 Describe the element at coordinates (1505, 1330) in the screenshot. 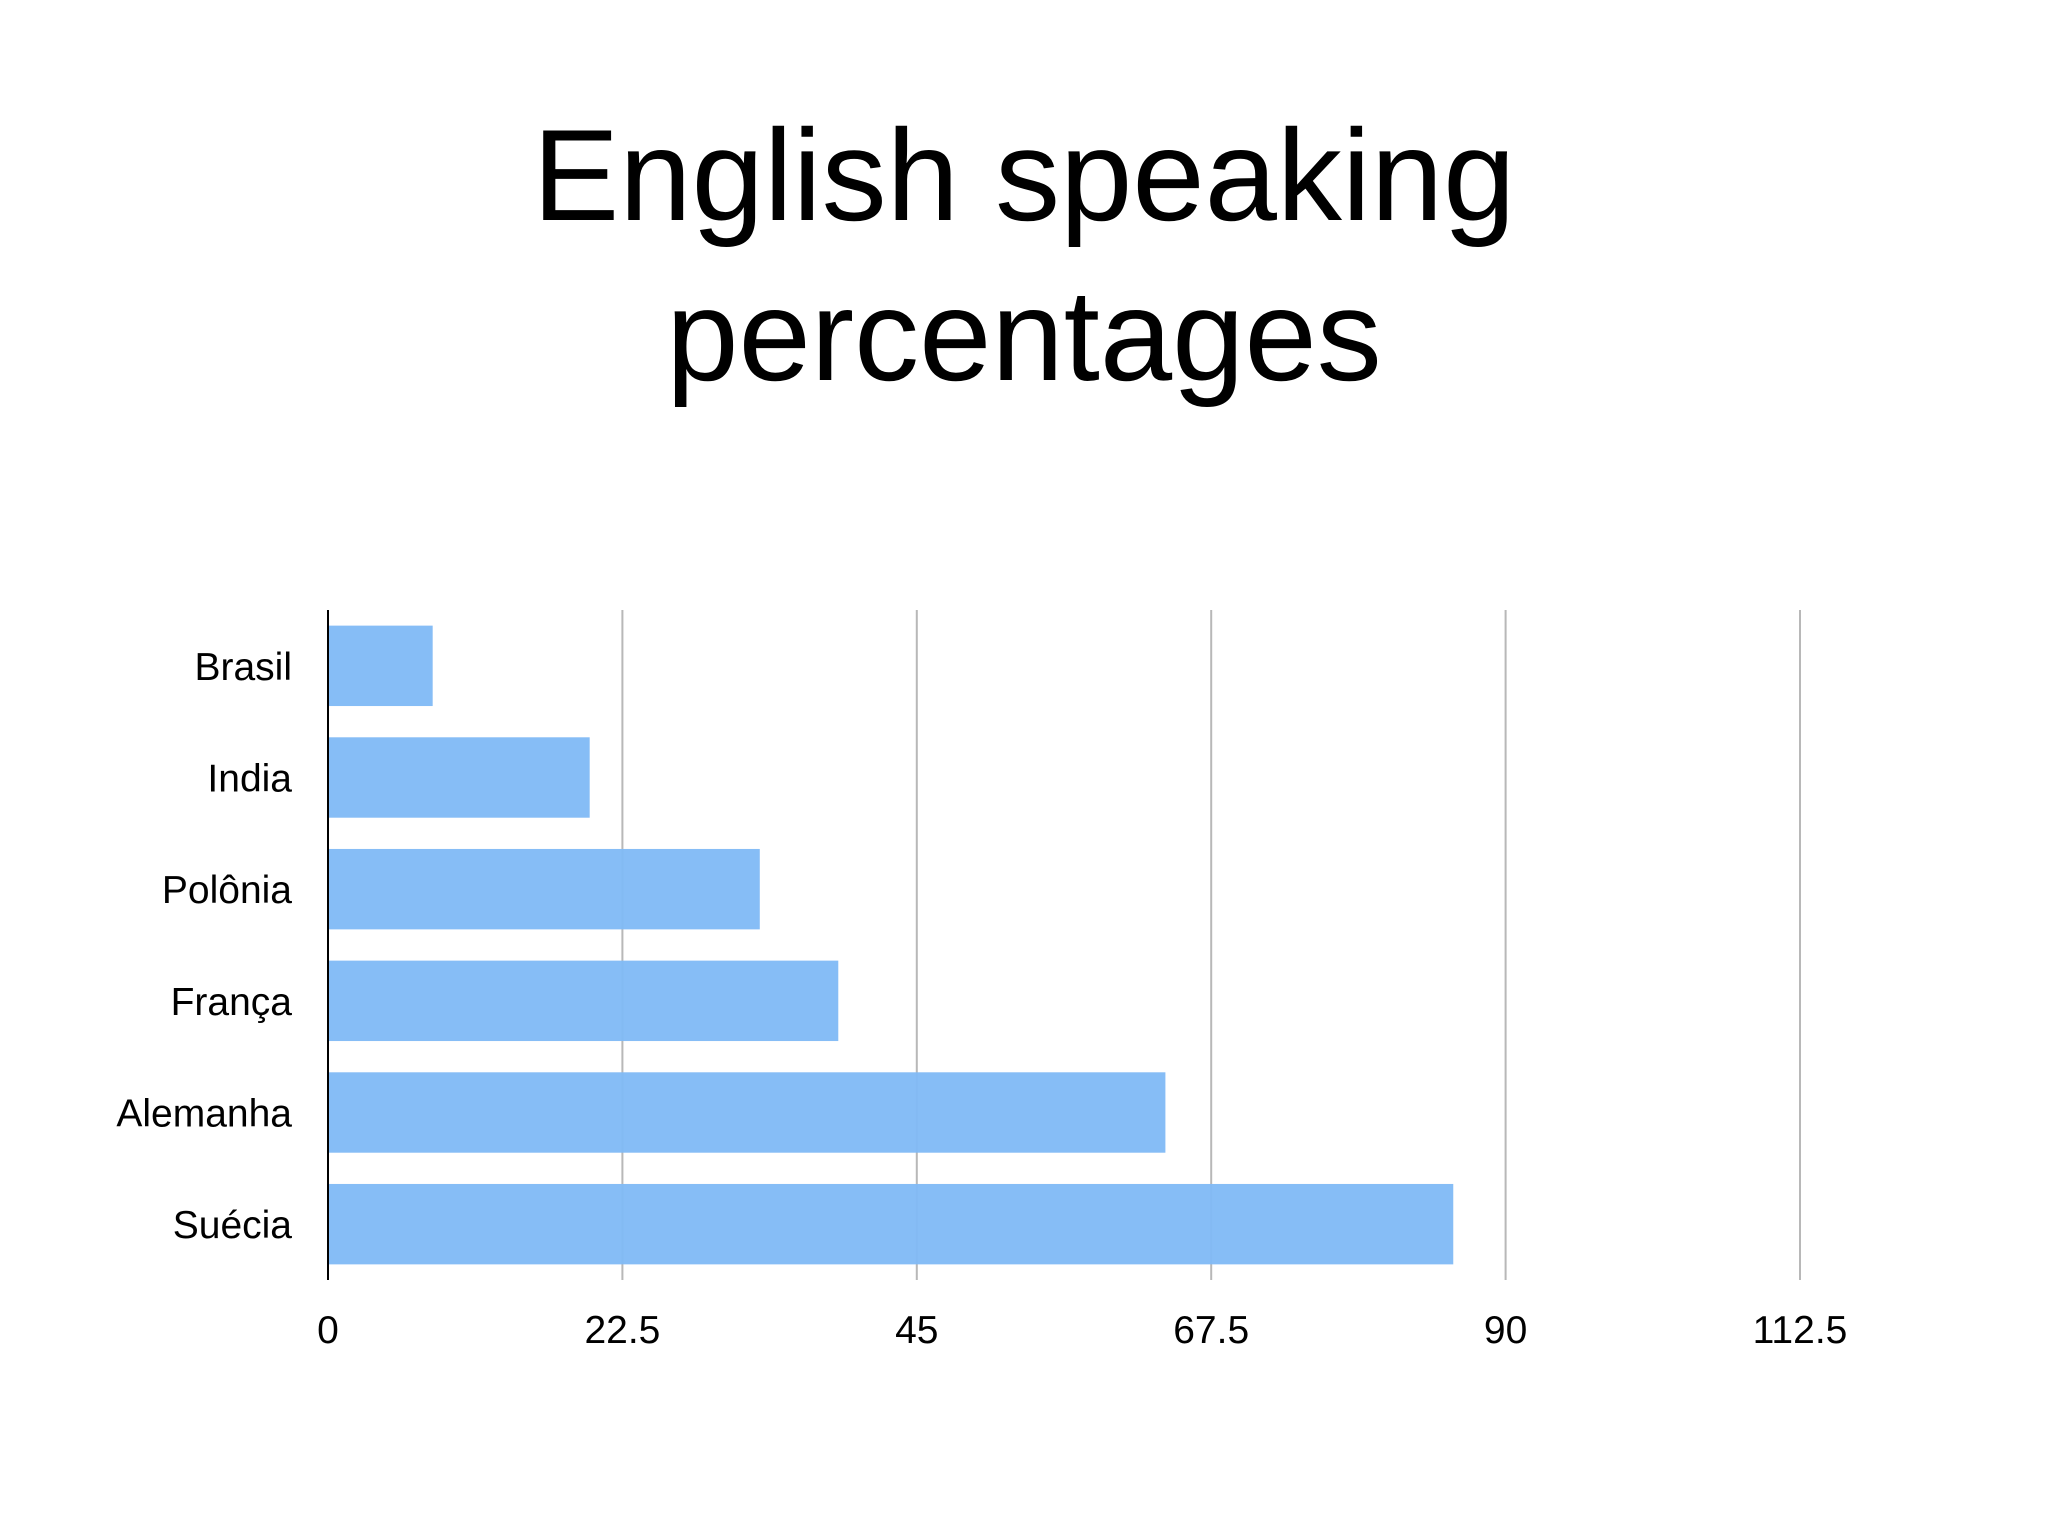

I see `x-tick-label: 90` at that location.